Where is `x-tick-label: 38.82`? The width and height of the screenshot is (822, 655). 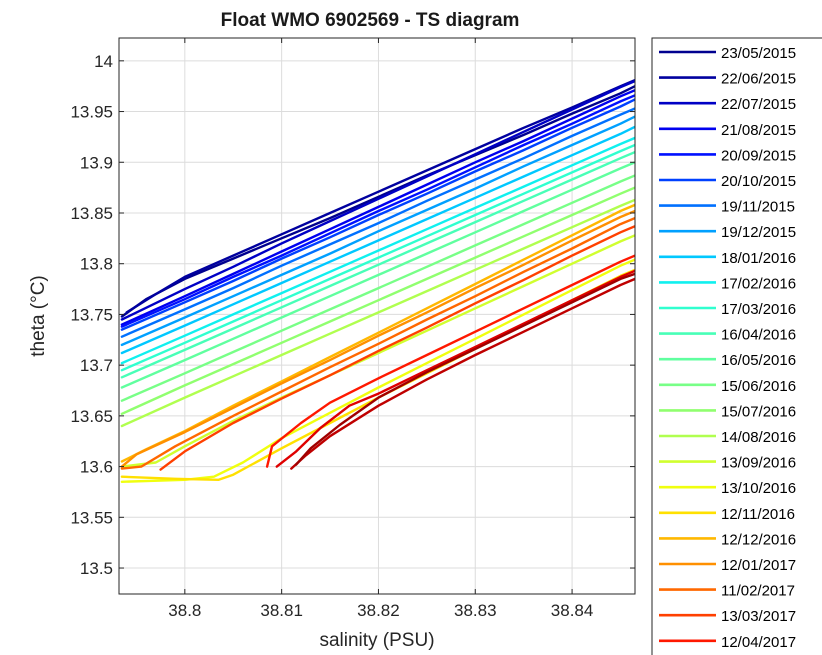 x-tick-label: 38.82 is located at coordinates (378, 610).